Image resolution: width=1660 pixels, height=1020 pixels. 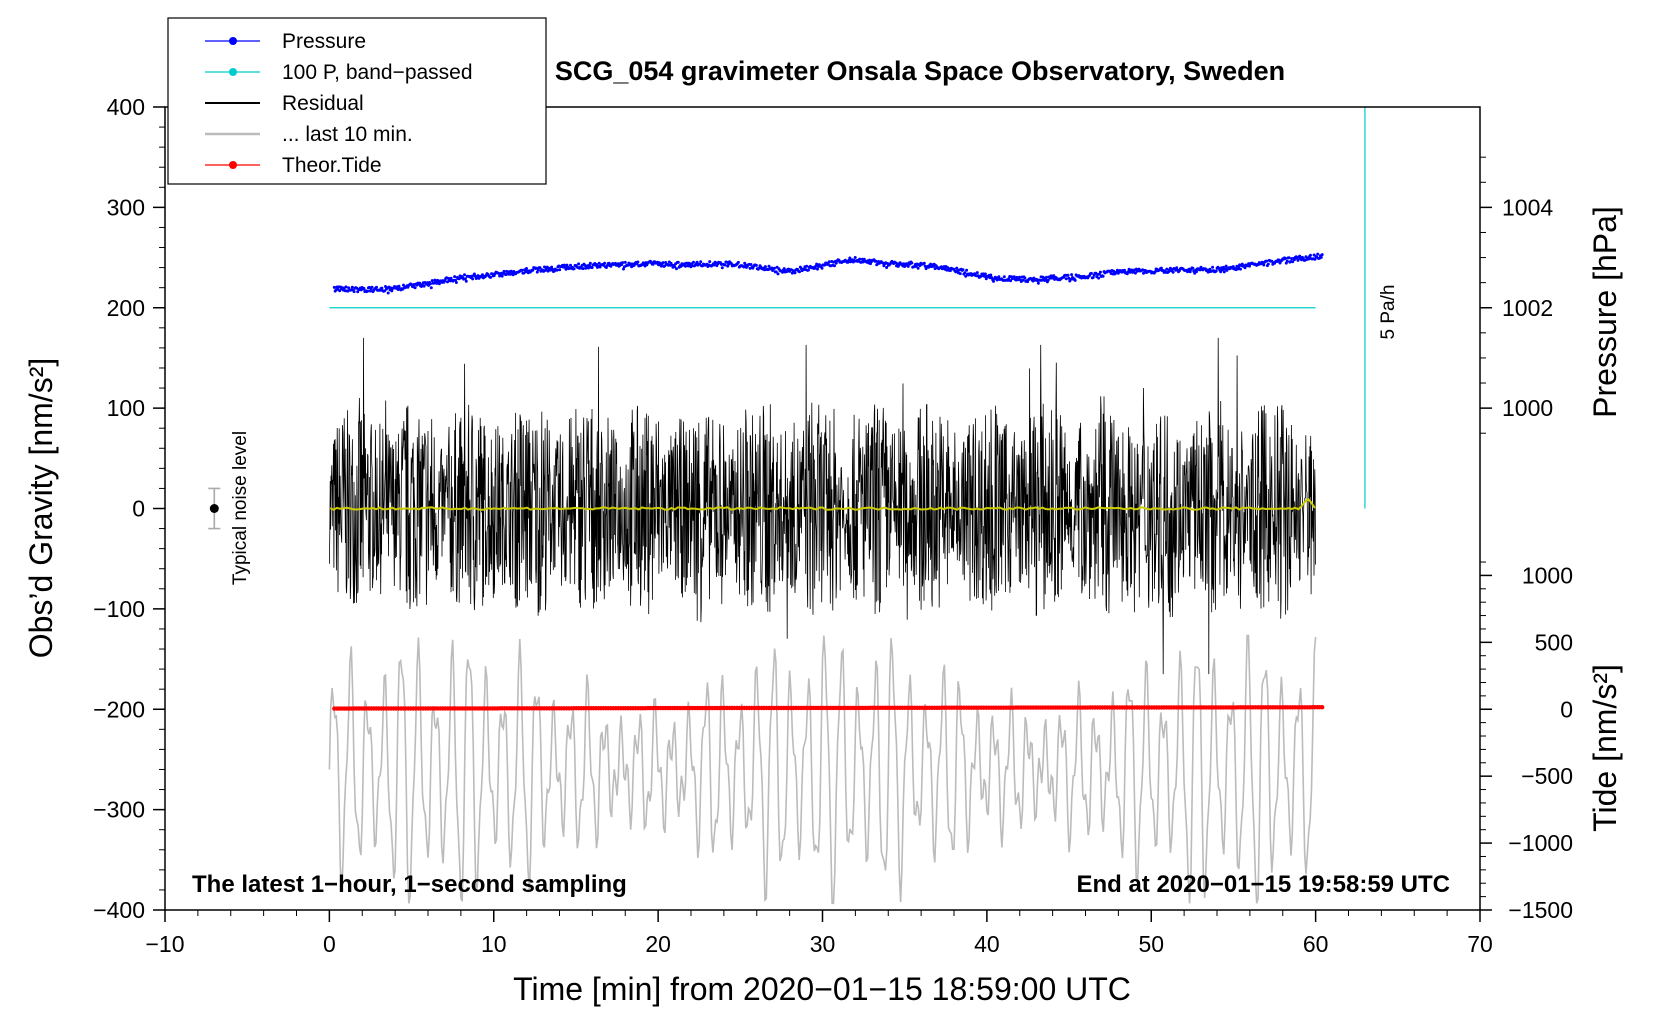 What do you see at coordinates (233, 41) in the screenshot?
I see `legend-dot-pressure` at bounding box center [233, 41].